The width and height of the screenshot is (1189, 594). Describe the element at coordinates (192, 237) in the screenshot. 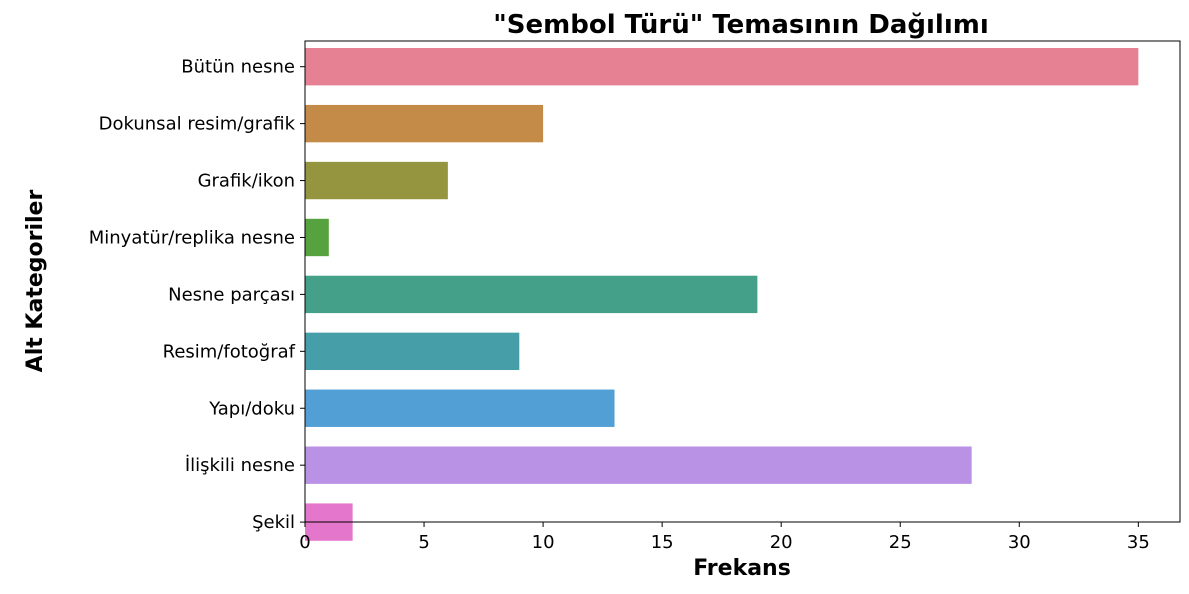

I see `y-tick-label: Minyatür/replika nesne` at that location.